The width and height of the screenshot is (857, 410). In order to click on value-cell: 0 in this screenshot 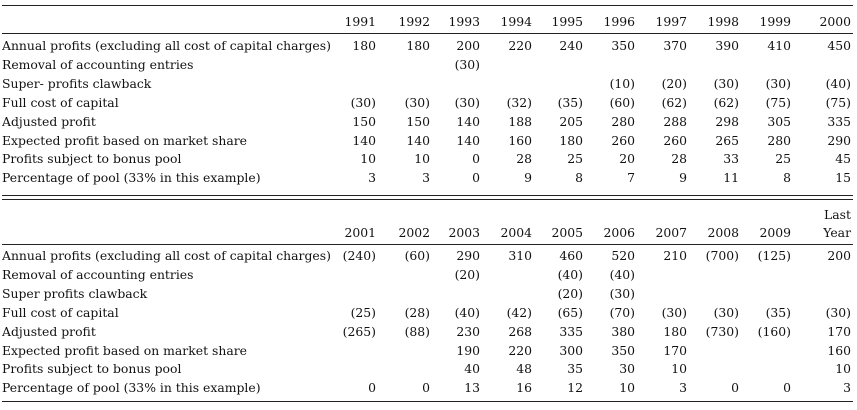, I will do `click(476, 178)`.